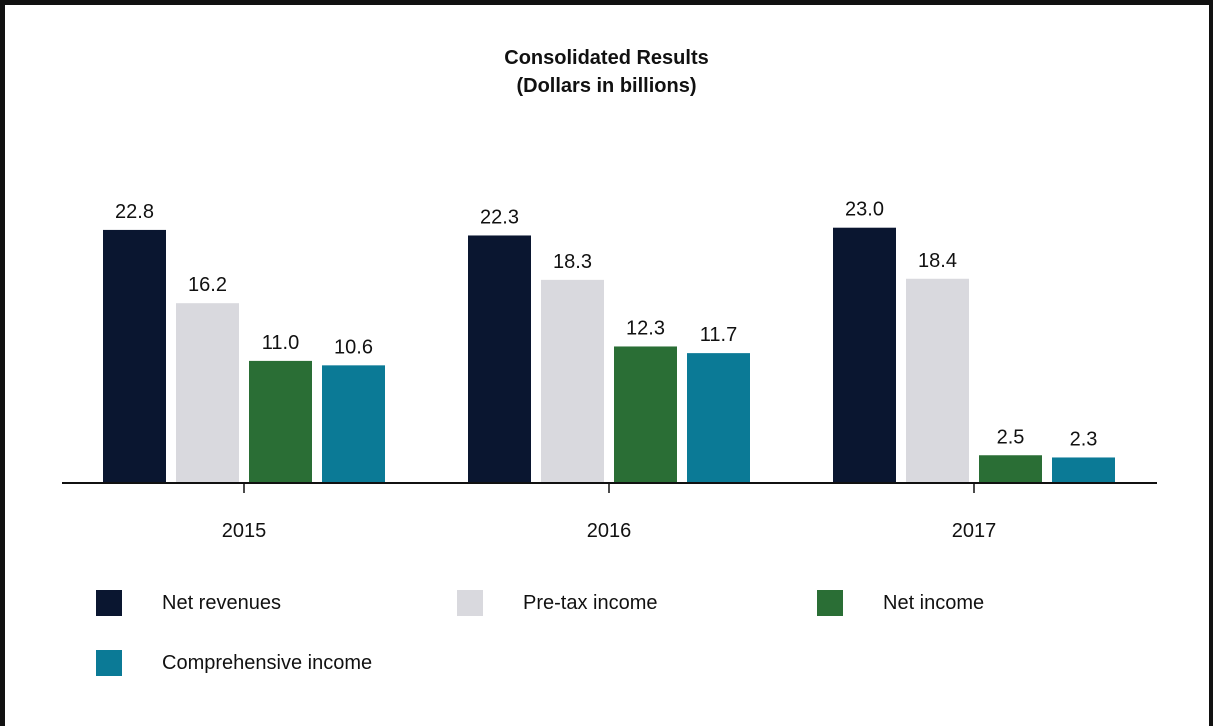 The image size is (1213, 726). I want to click on bar-pre-tax-income-2016, so click(572, 381).